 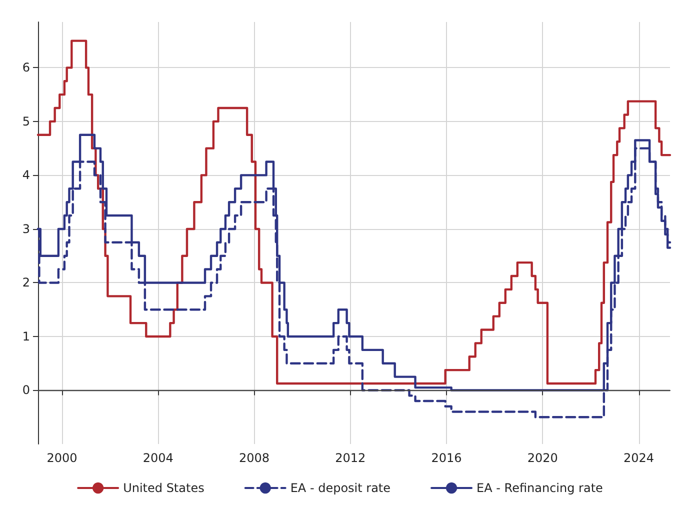 What do you see at coordinates (542, 458) in the screenshot?
I see `x-tick-label: 2020` at bounding box center [542, 458].